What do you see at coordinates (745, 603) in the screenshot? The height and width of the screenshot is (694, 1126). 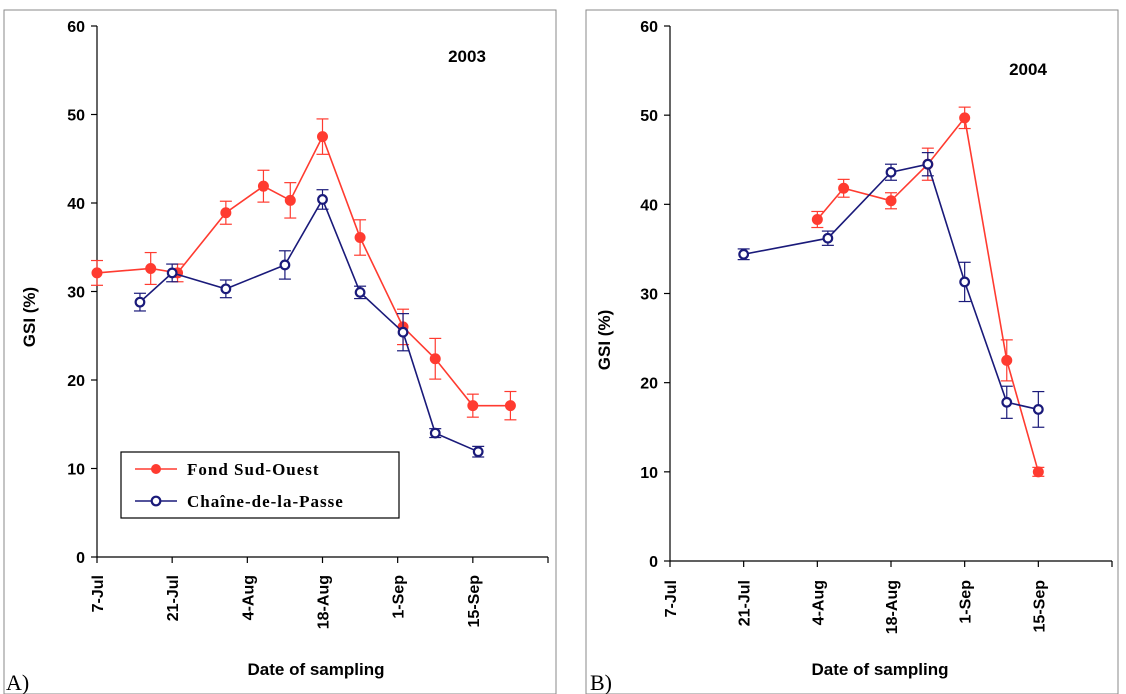 I see `chart-b-x-tick-label: 21-Jul` at bounding box center [745, 603].